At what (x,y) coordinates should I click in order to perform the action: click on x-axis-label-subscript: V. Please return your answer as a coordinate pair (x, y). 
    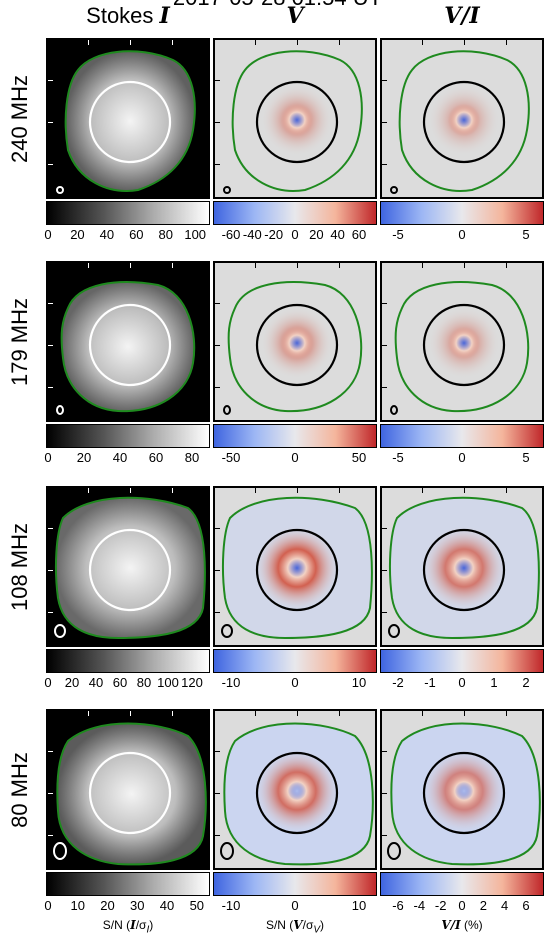
    Looking at the image, I should click on (317, 930).